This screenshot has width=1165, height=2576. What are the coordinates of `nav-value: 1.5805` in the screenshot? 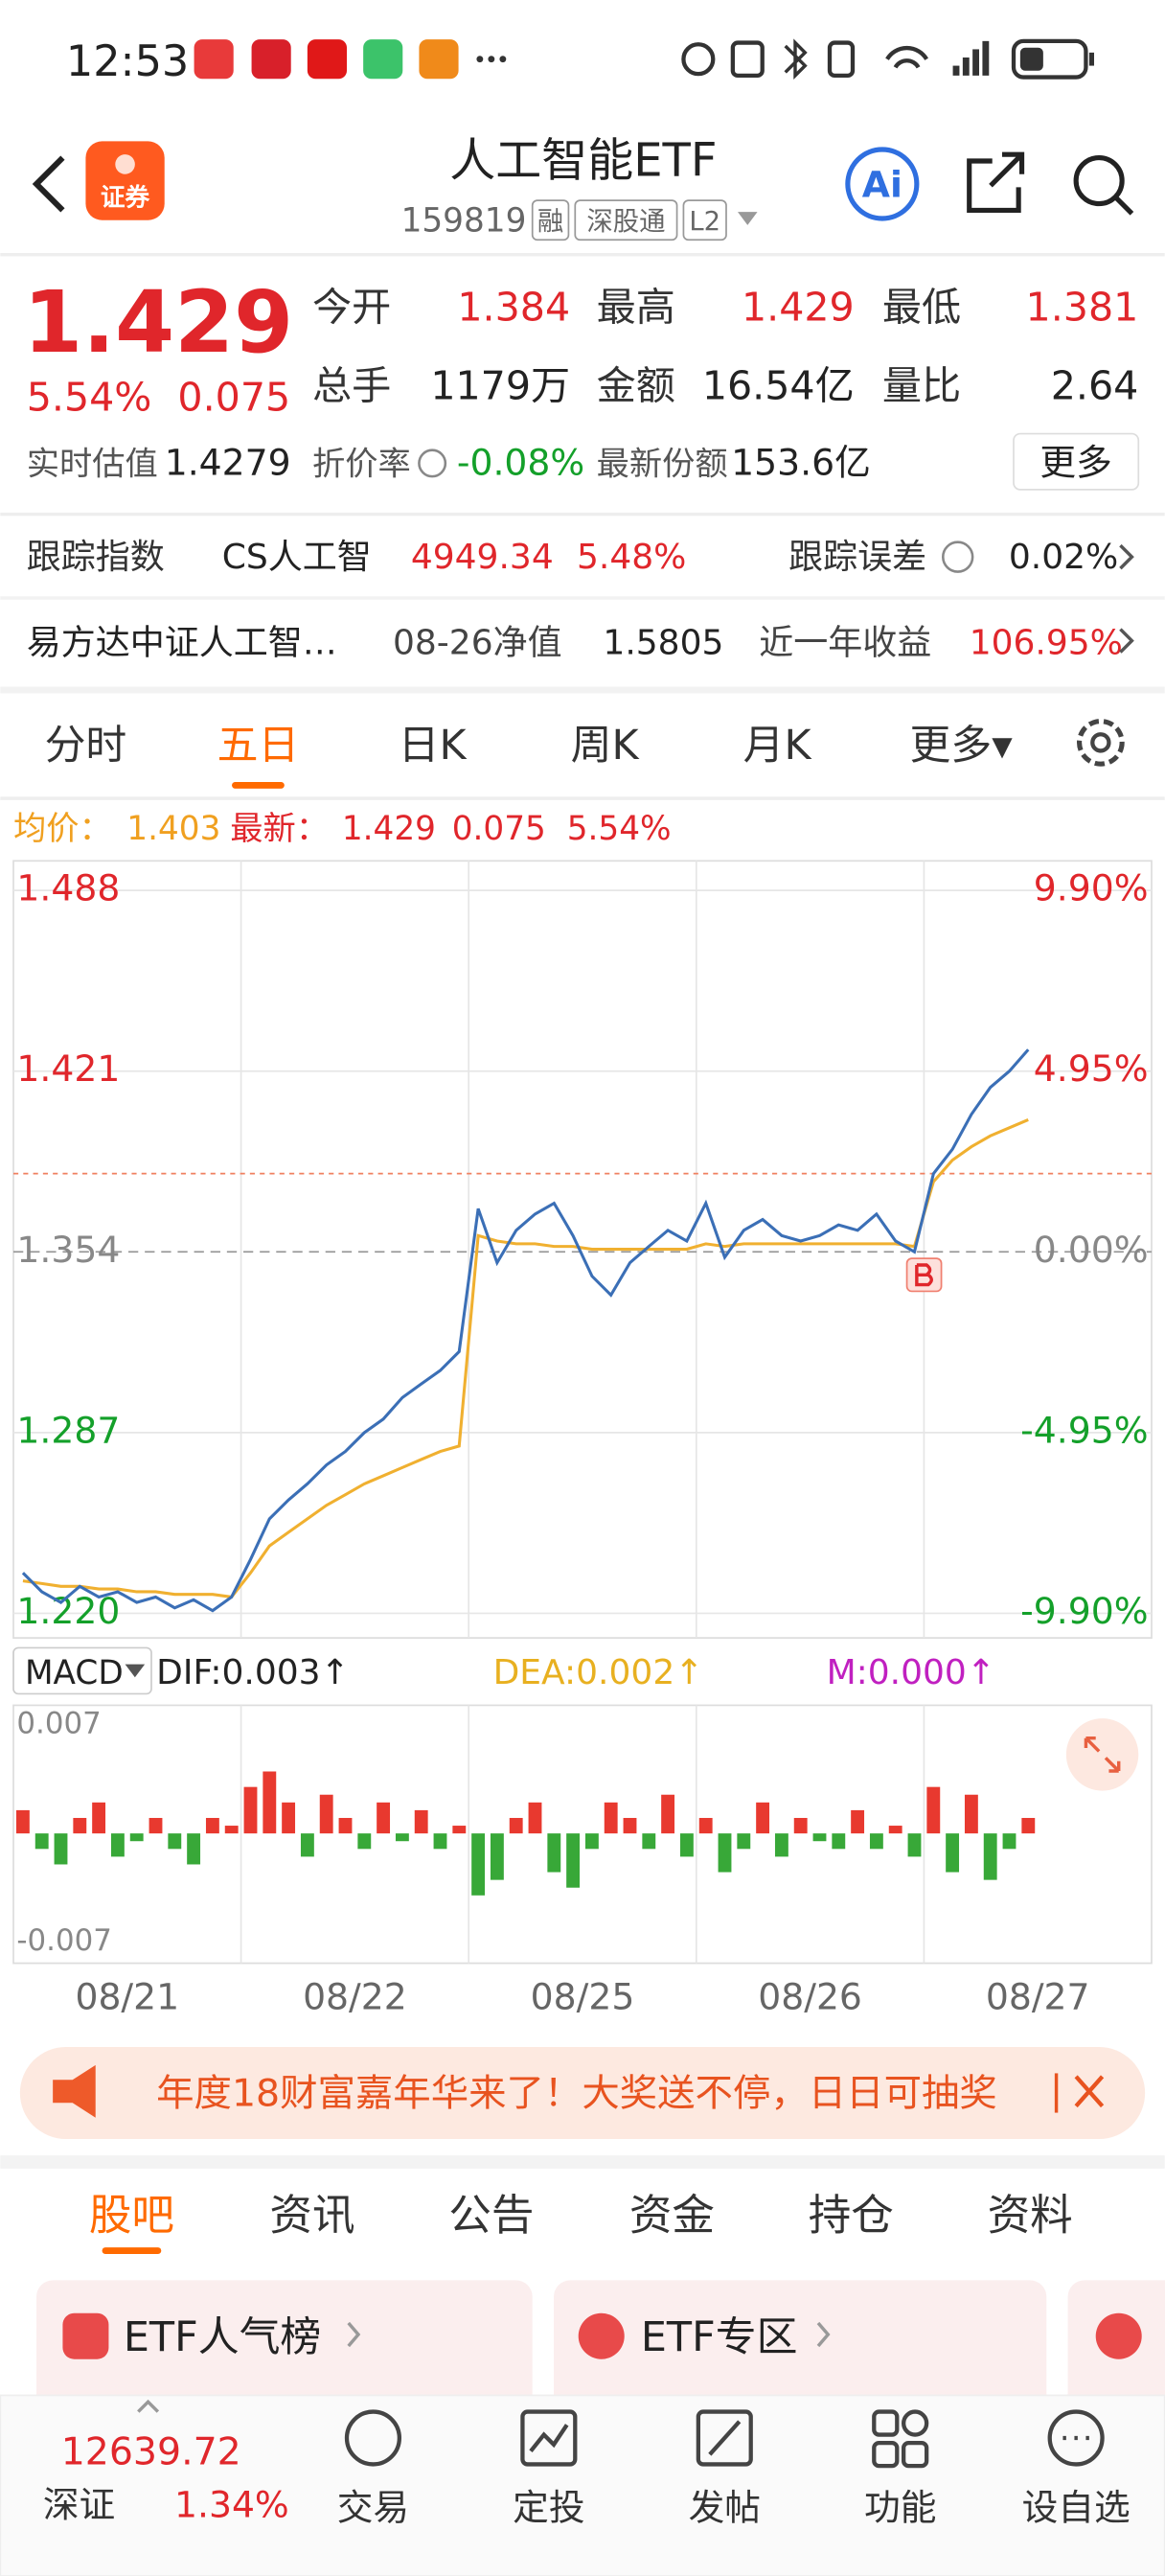 It's located at (663, 642).